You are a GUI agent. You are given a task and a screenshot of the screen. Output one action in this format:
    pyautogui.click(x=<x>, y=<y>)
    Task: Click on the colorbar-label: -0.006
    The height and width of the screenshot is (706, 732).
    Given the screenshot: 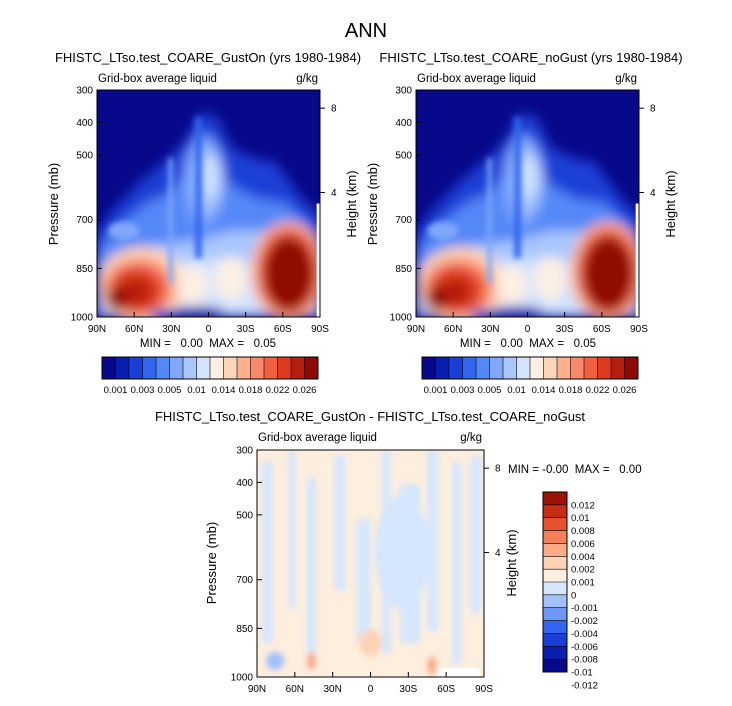 What is the action you would take?
    pyautogui.click(x=584, y=647)
    